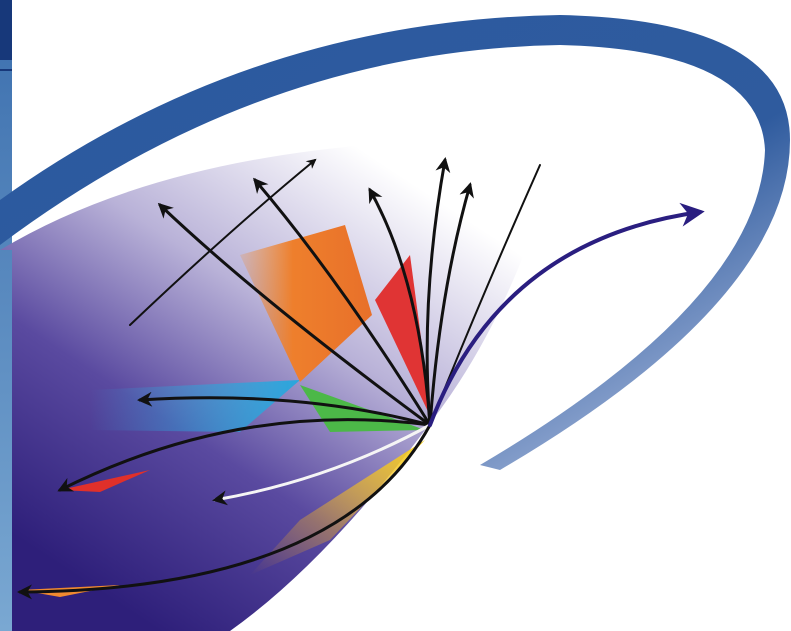 The image size is (791, 631). Describe the element at coordinates (306, 303) in the screenshot. I see `orange-wedge` at that location.